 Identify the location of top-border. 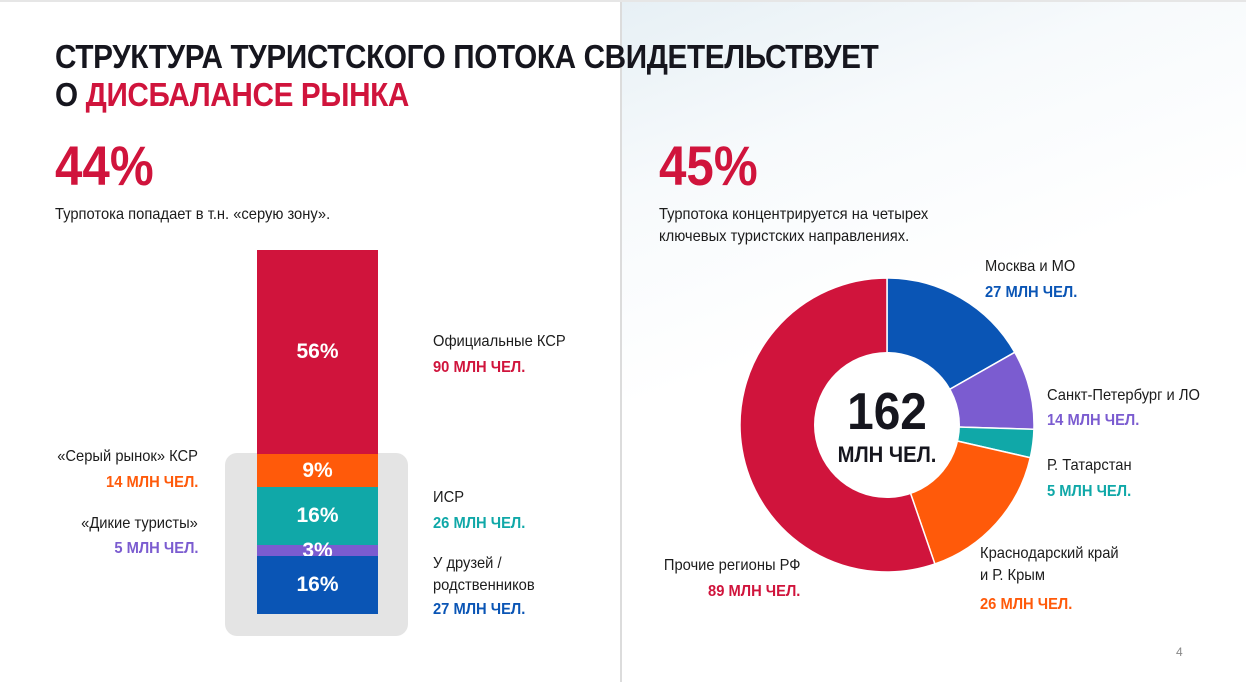
(623, 1).